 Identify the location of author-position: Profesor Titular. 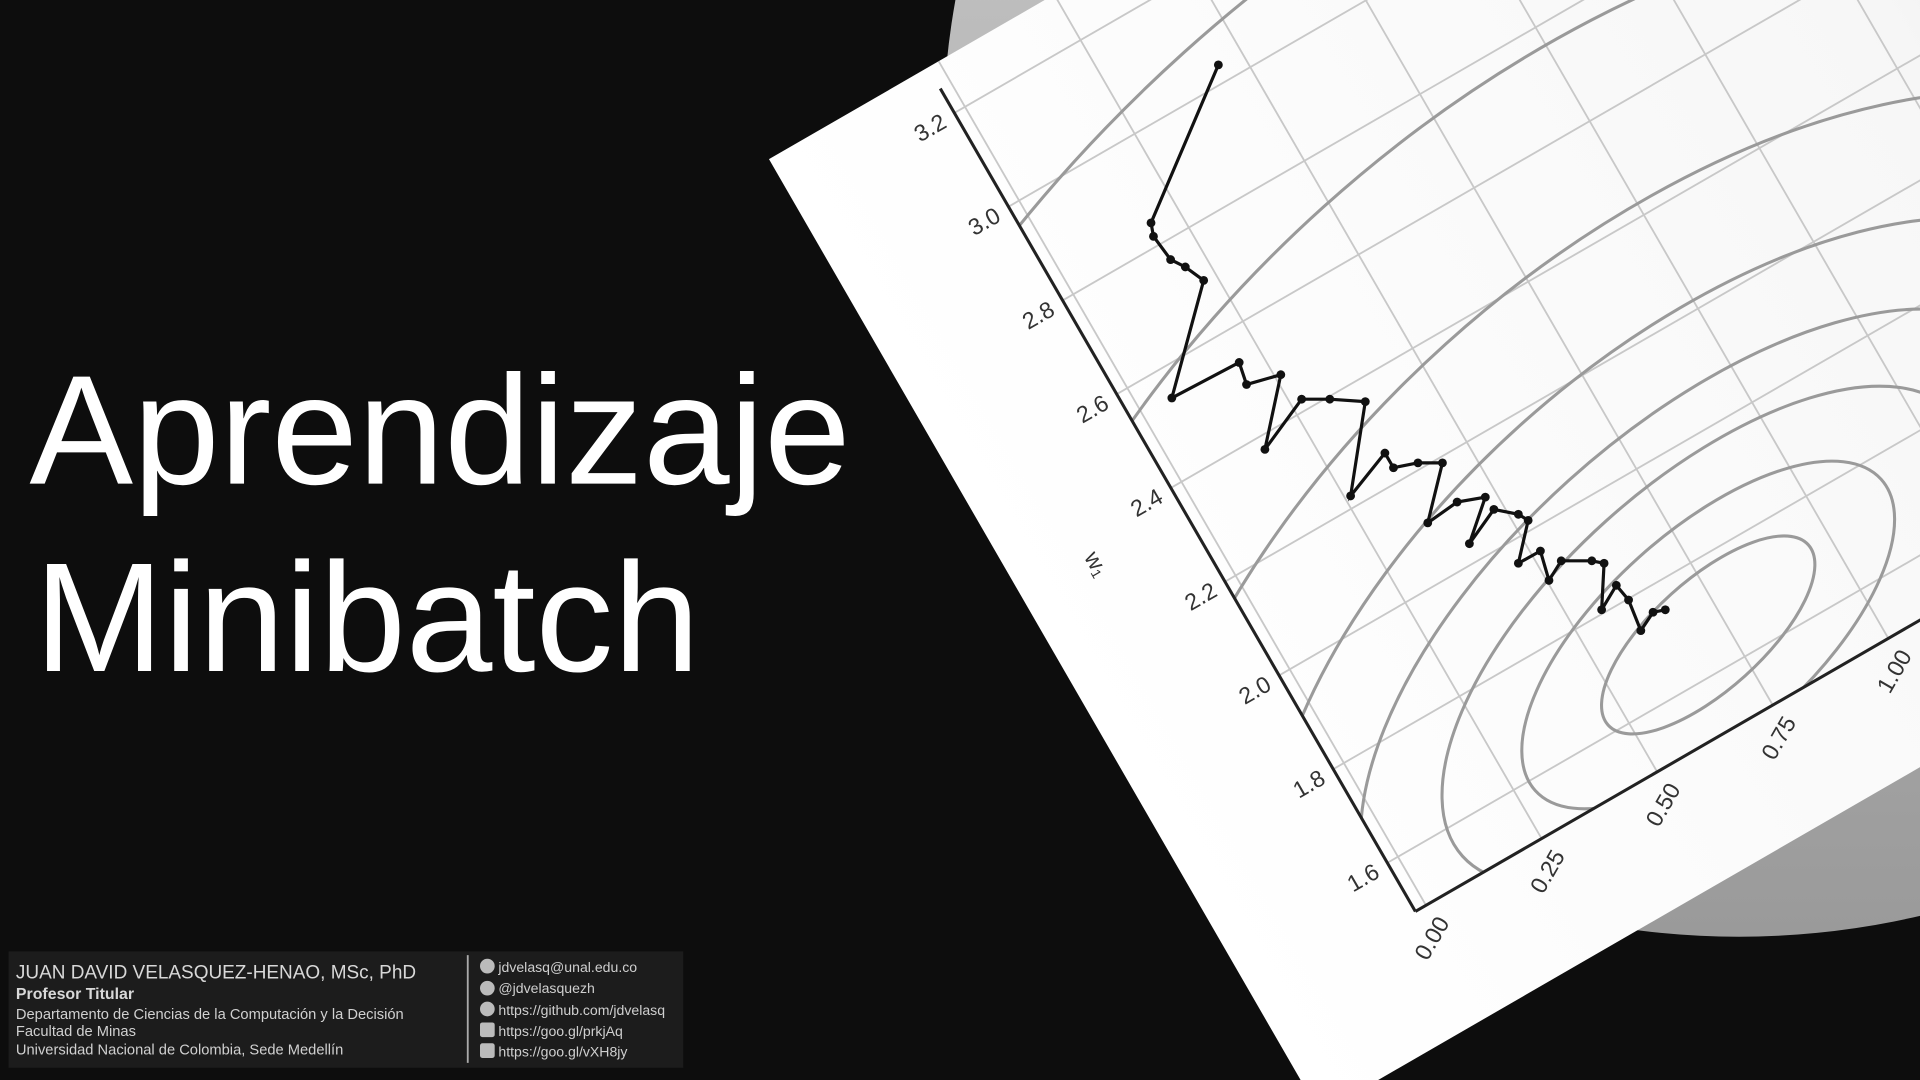
(75, 994).